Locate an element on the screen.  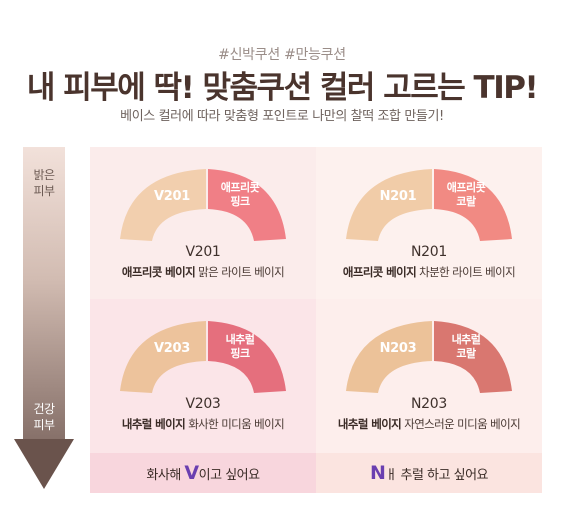
natural-n-banner: Nㅐ 추럴 하고 싶어요 is located at coordinates (429, 473).